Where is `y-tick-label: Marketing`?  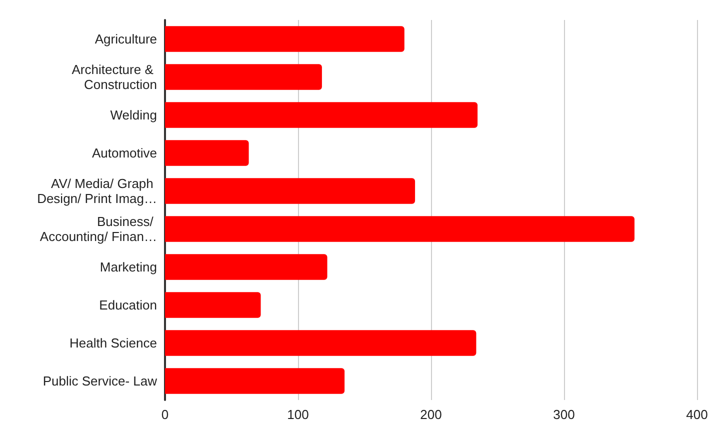 y-tick-label: Marketing is located at coordinates (128, 267).